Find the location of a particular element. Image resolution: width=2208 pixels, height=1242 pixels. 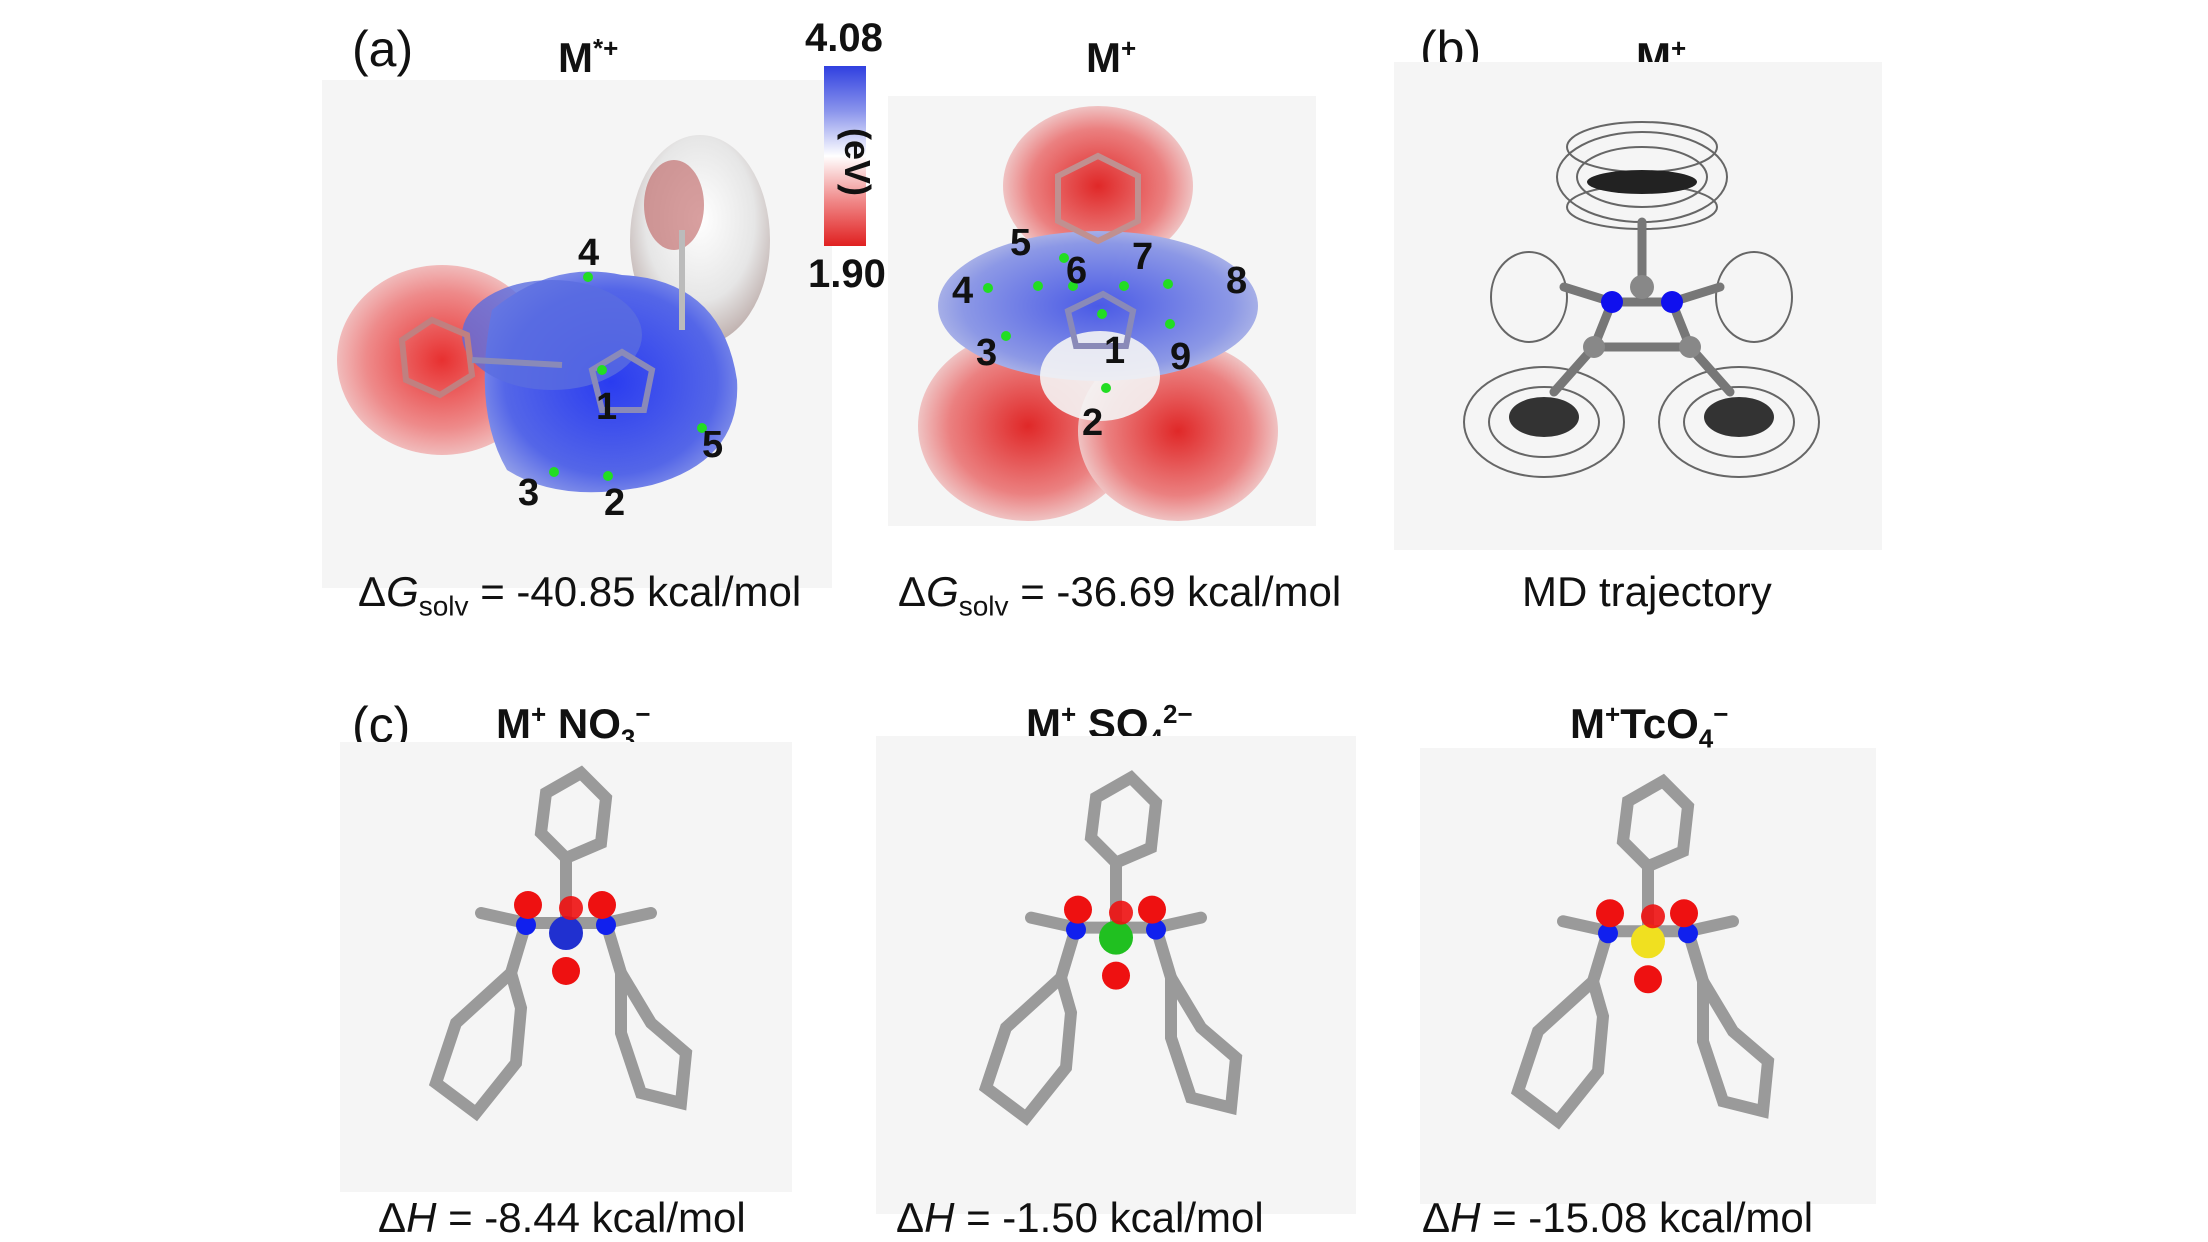

colorbar-max-label: 4.08 is located at coordinates (844, 38).